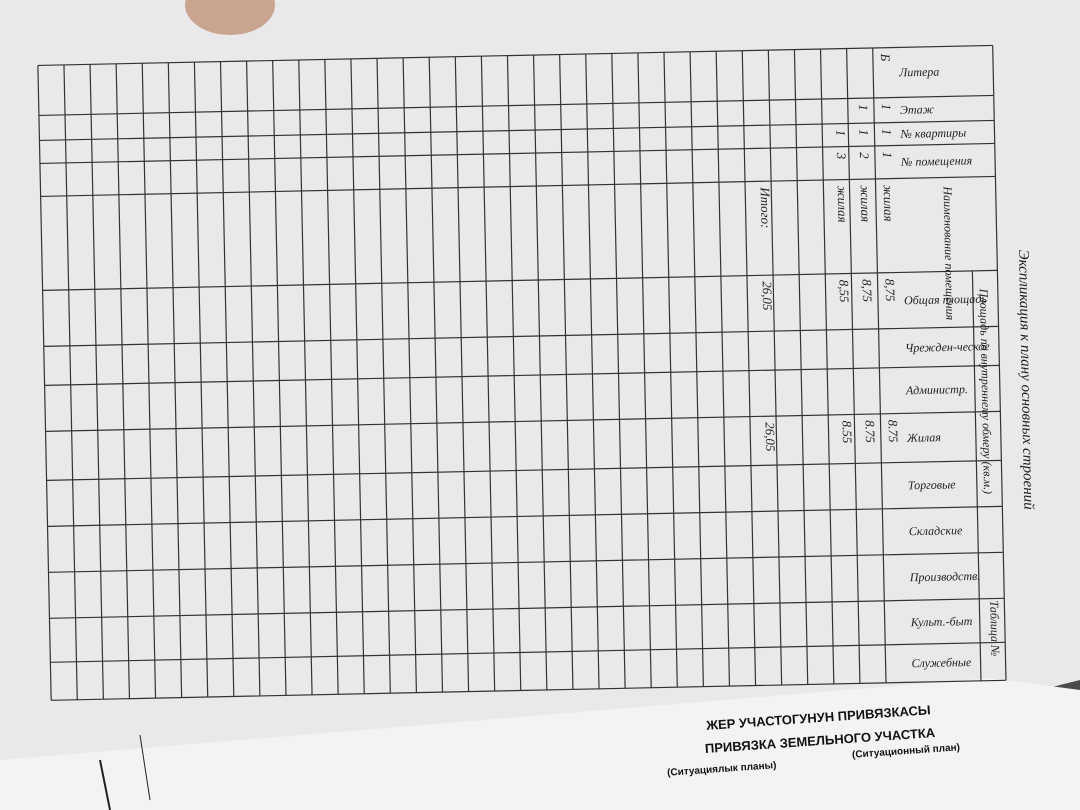 The height and width of the screenshot is (810, 1080). I want to click on title: Экспликация к плану основных строений, so click(1025, 380).